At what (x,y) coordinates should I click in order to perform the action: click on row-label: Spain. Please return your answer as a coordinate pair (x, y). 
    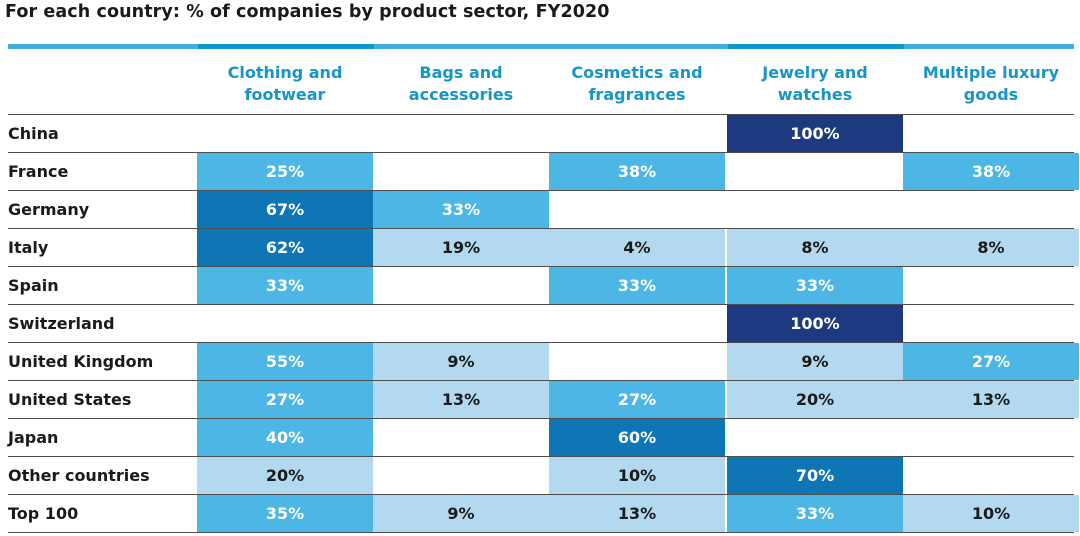
    Looking at the image, I should click on (33, 285).